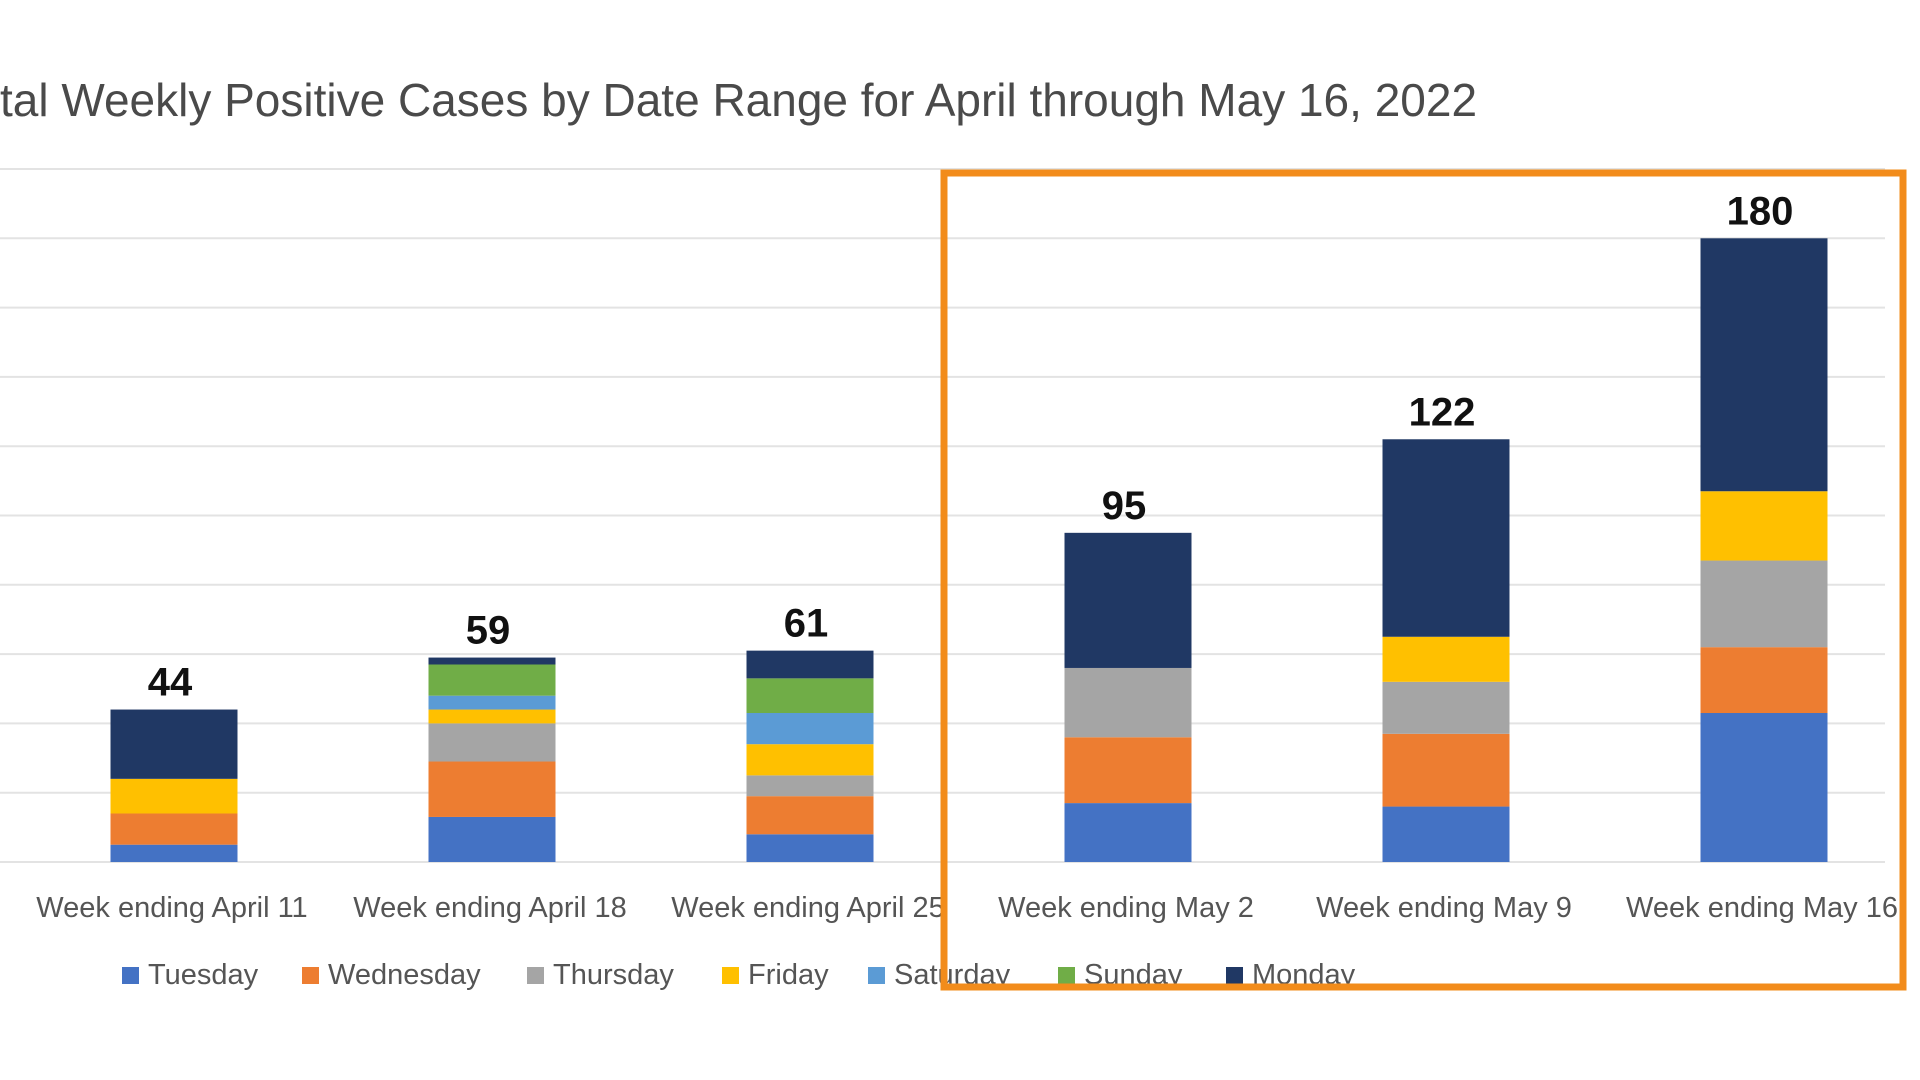 The image size is (1920, 1080). I want to click on legend-item-friday: Friday, so click(775, 975).